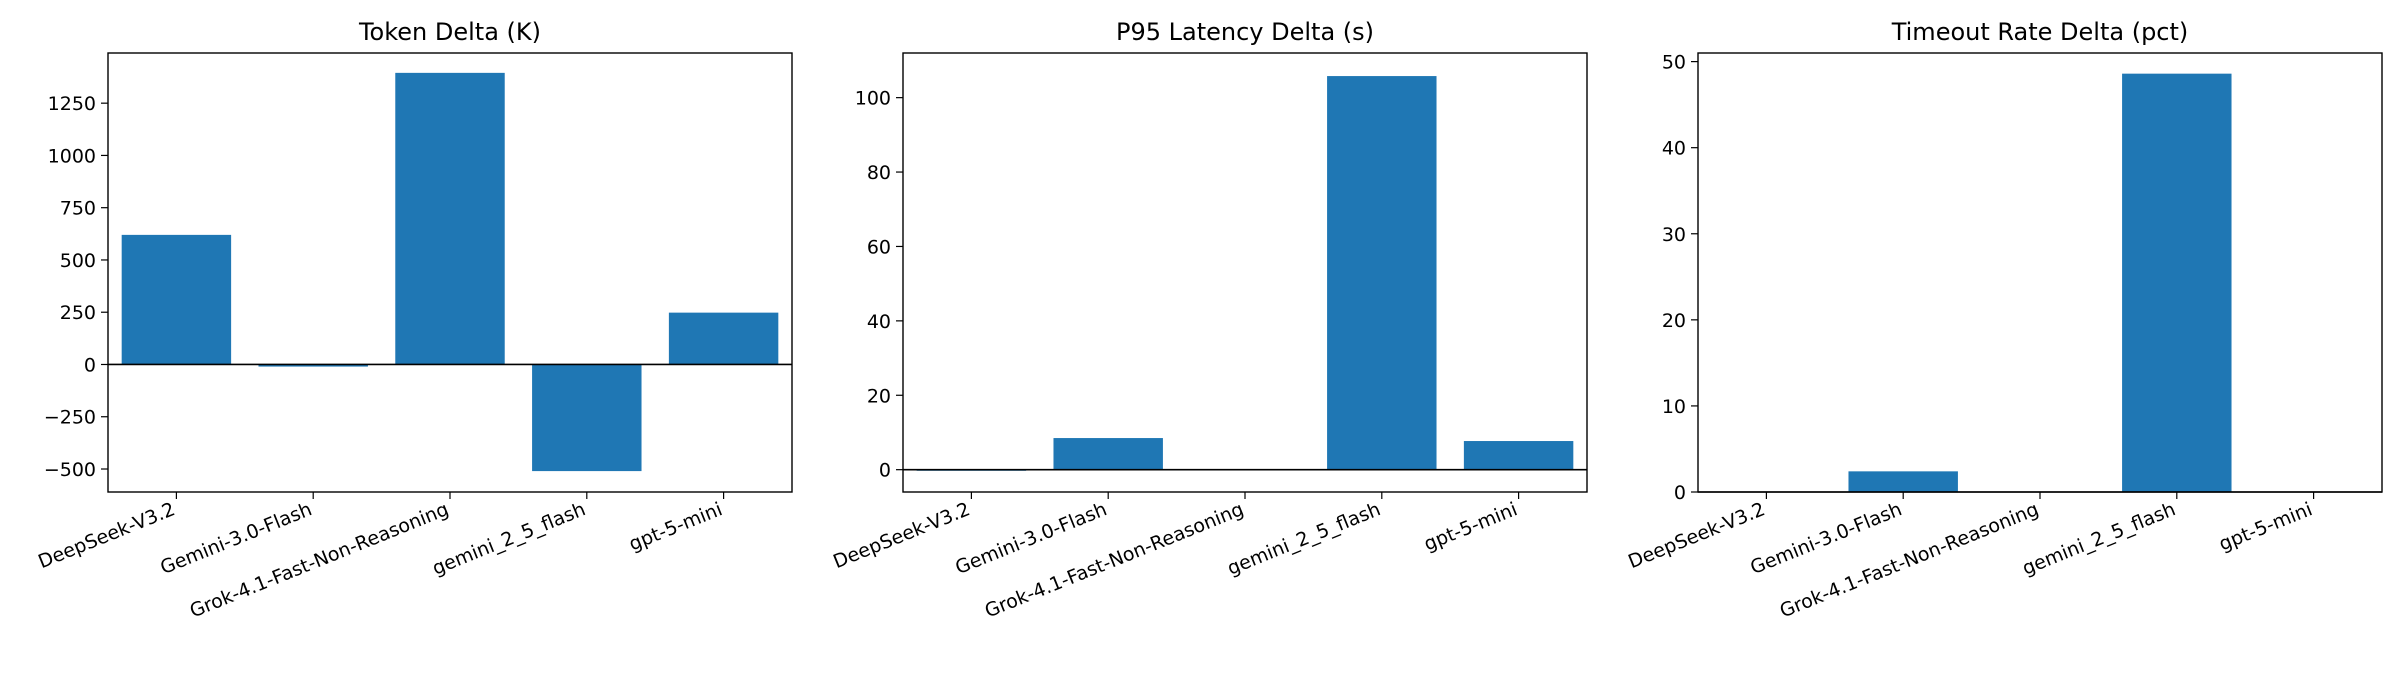 This screenshot has height=675, width=2400. What do you see at coordinates (879, 173) in the screenshot?
I see `y-tick-label: 80` at bounding box center [879, 173].